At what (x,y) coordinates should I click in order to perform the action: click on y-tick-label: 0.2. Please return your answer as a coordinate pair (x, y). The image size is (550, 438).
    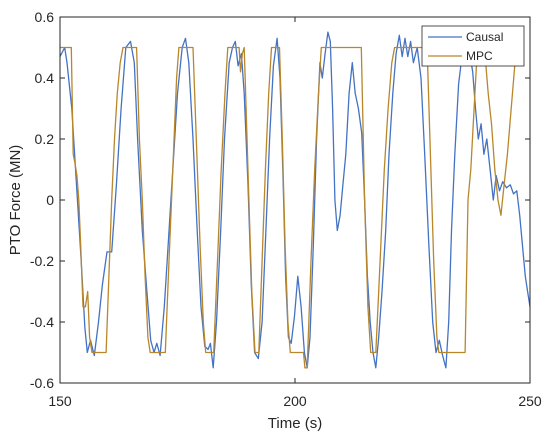
    Looking at the image, I should click on (45, 139).